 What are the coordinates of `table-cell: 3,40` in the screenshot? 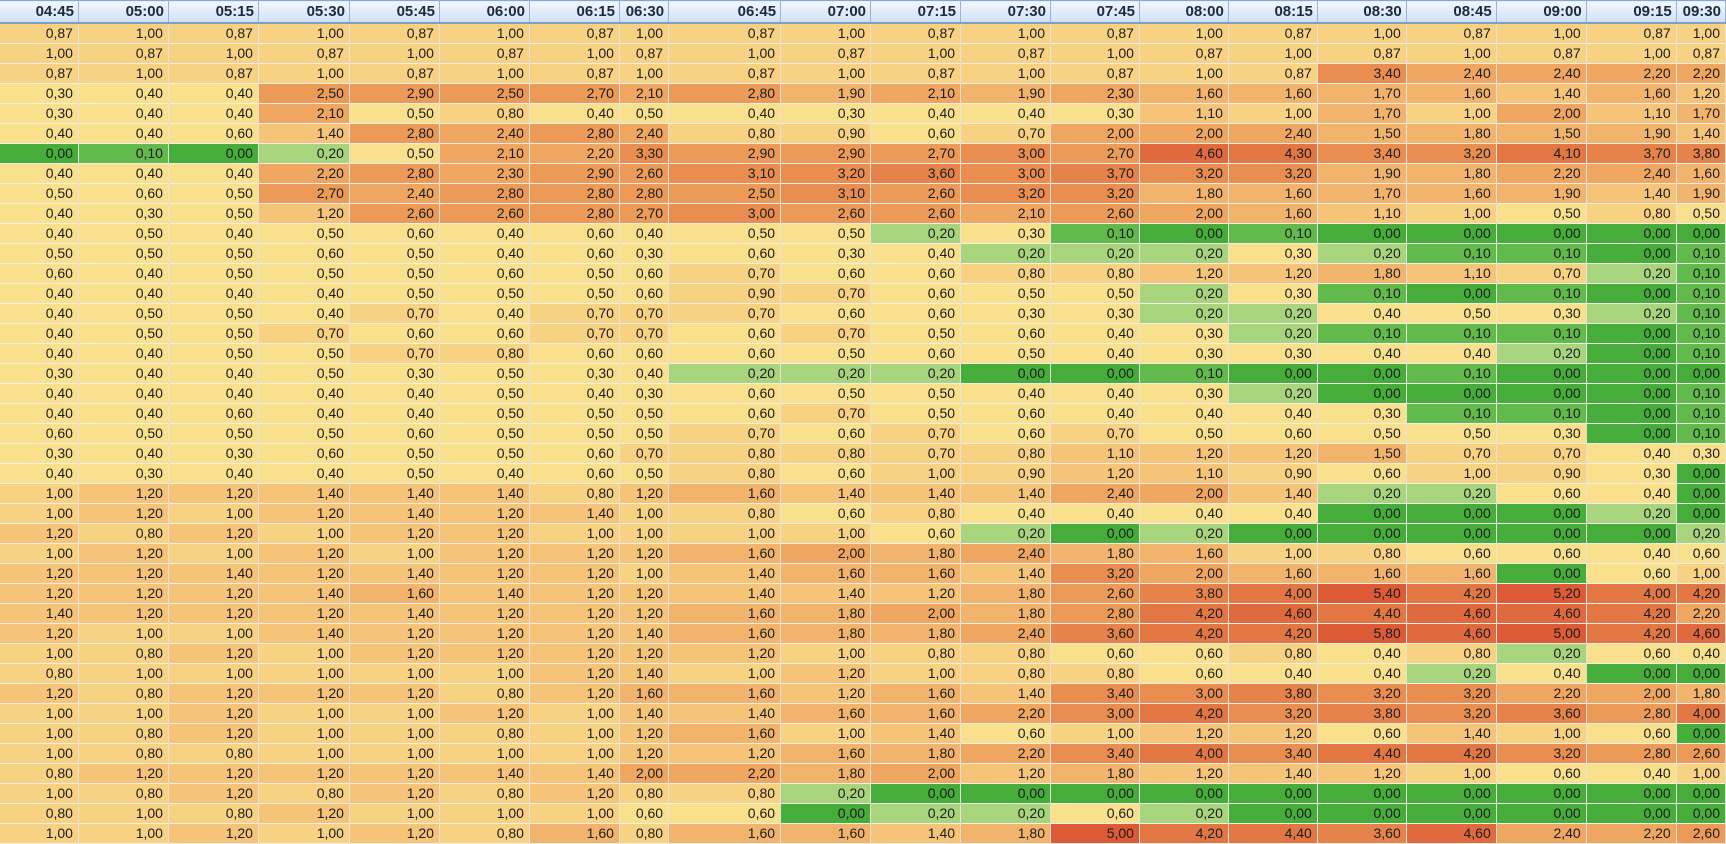 It's located at (1362, 73).